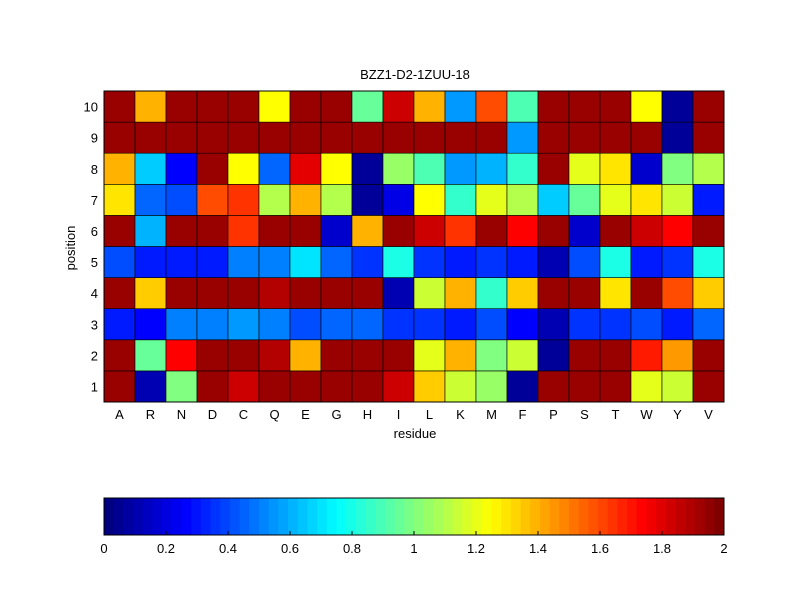 The height and width of the screenshot is (600, 800). I want to click on x-tick-label-T: T, so click(616, 414).